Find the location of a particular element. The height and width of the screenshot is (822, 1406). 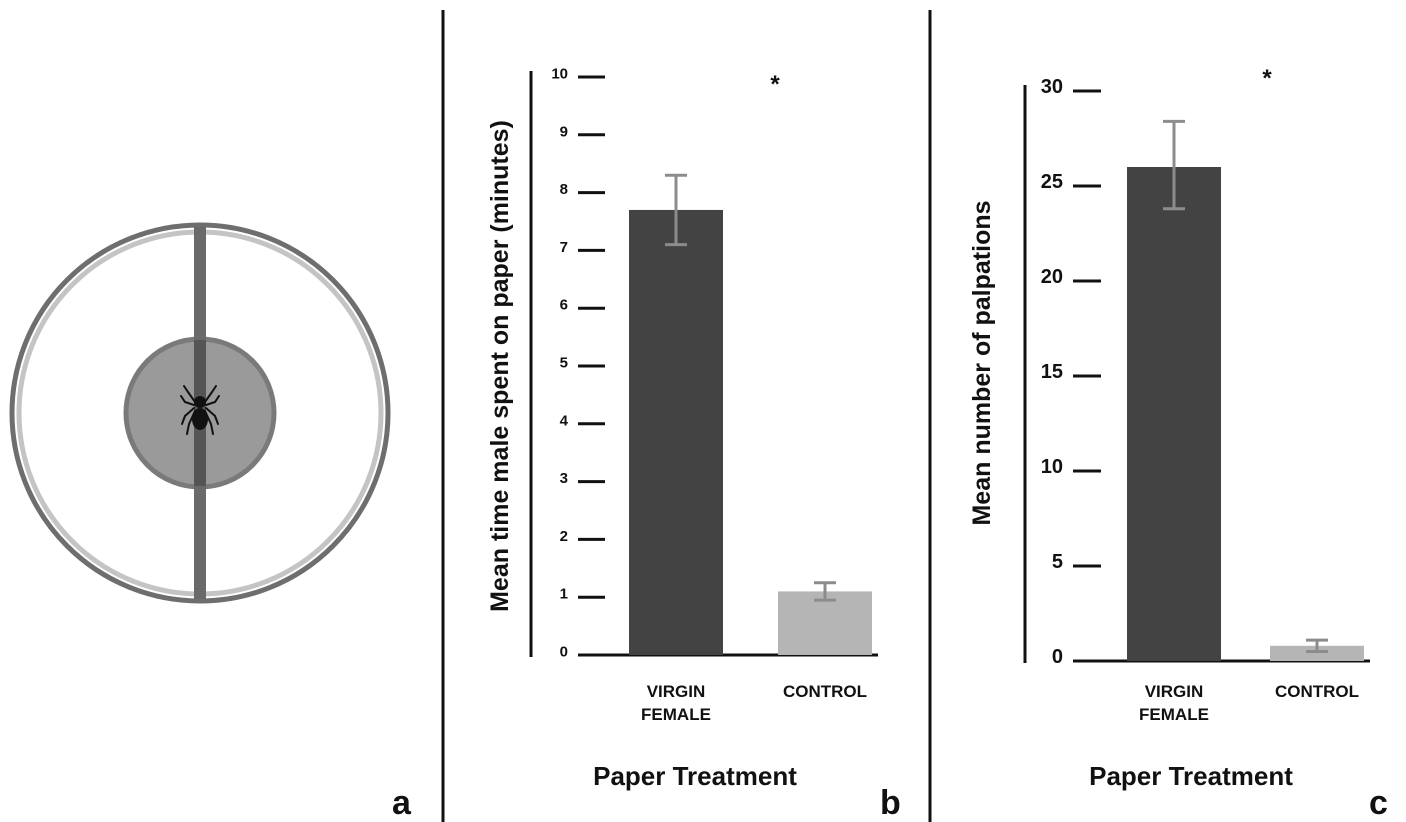

y-tick-label: 20 is located at coordinates (1052, 277).